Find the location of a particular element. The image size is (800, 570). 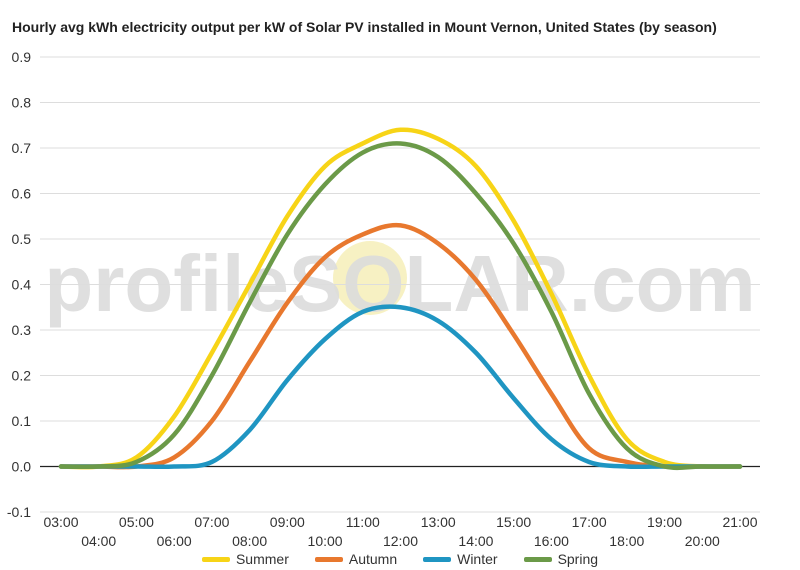

x-tick-label: 08:00 is located at coordinates (249, 541).